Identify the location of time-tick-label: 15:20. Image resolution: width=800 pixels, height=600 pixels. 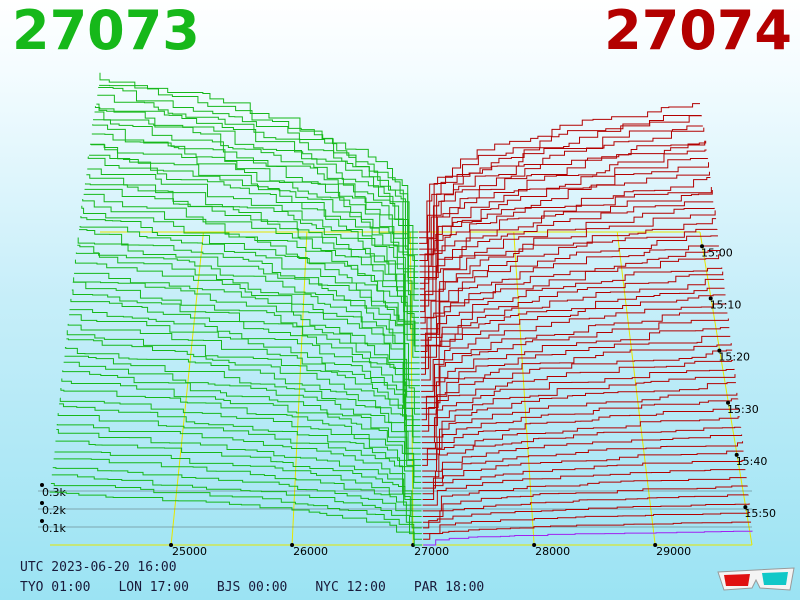
(734, 357).